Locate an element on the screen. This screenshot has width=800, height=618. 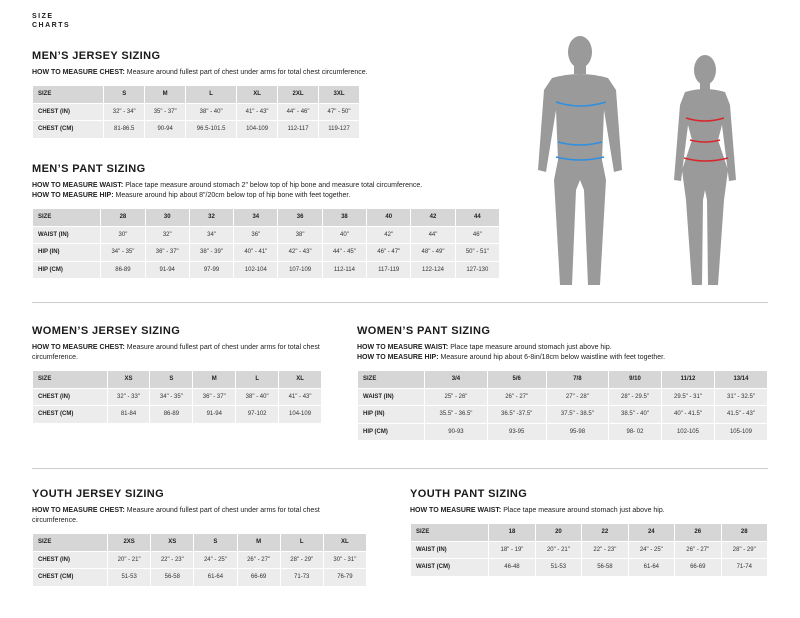
table-cell: 44" is located at coordinates (433, 235).